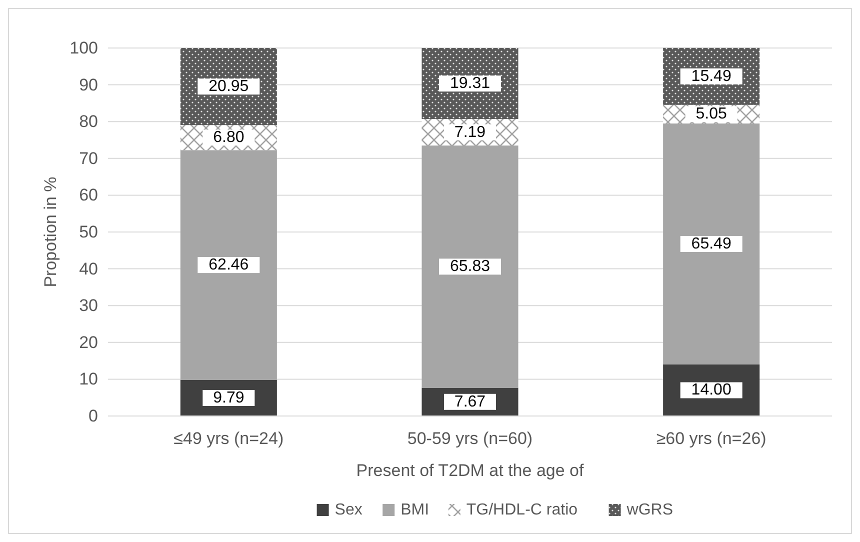 This screenshot has width=860, height=542. What do you see at coordinates (88, 379) in the screenshot?
I see `y-tick-label: 10` at bounding box center [88, 379].